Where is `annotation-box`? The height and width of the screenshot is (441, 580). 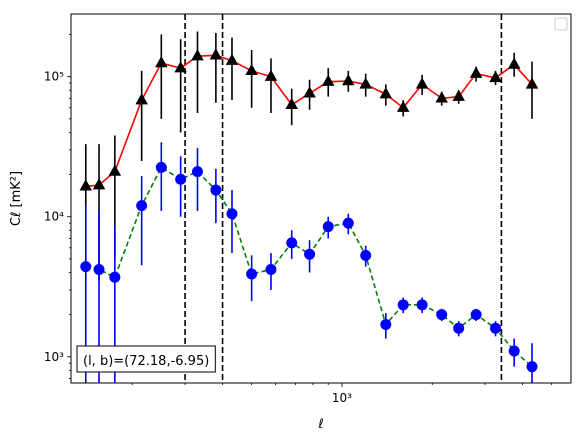
annotation-box is located at coordinates (146, 359).